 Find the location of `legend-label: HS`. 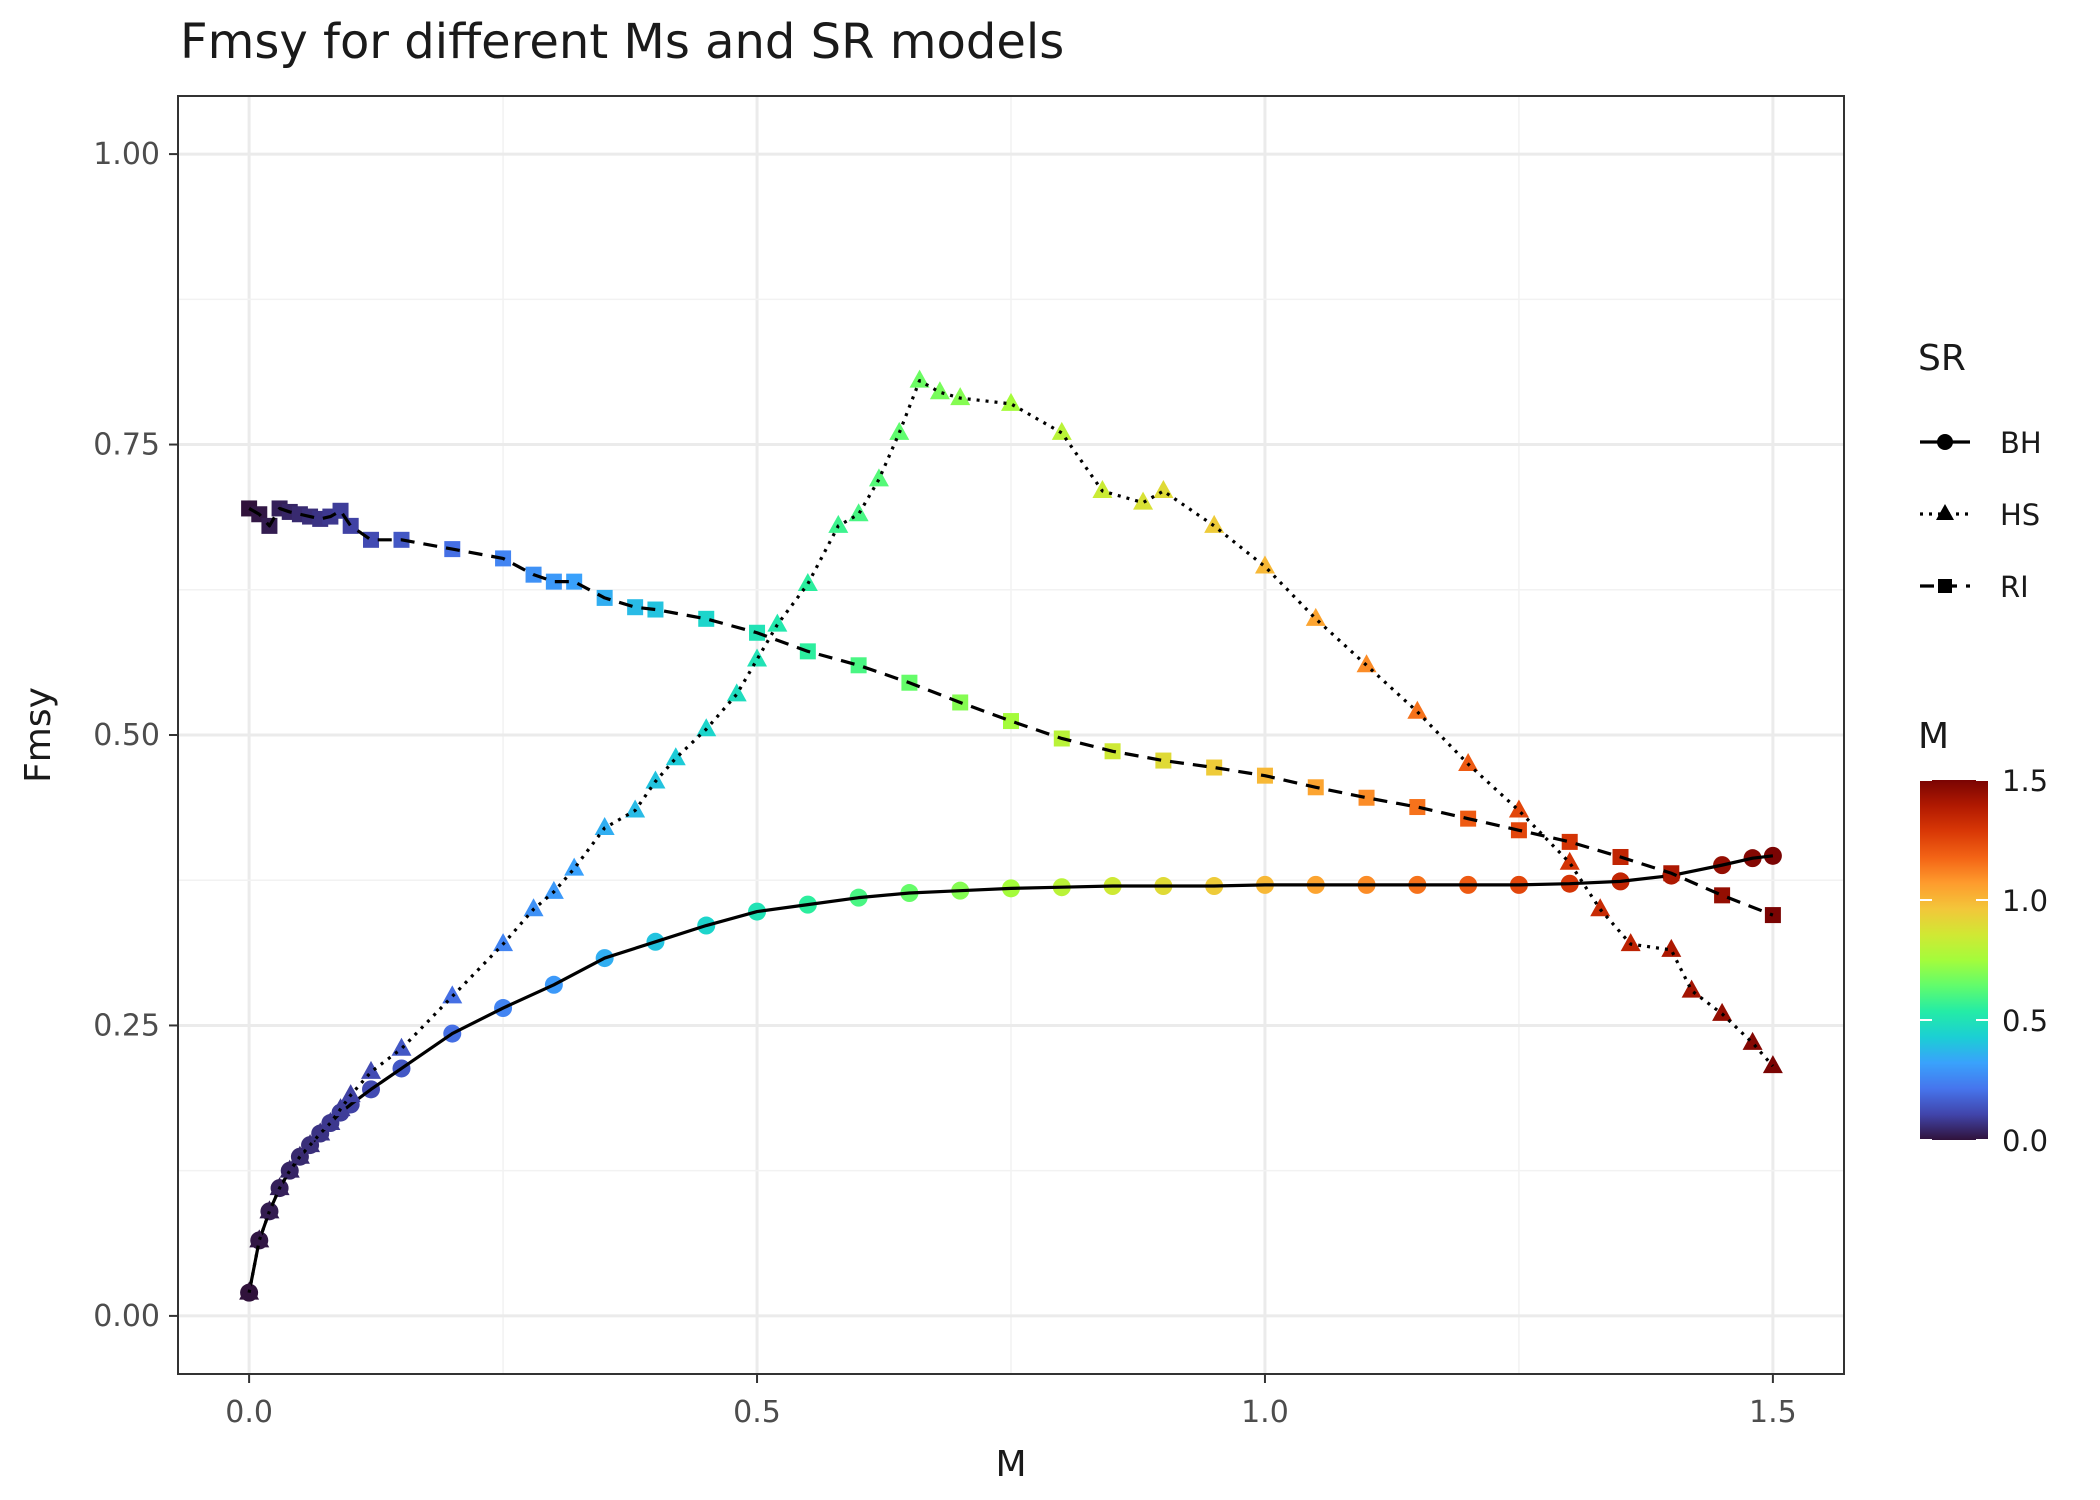

legend-label: HS is located at coordinates (2020, 515).